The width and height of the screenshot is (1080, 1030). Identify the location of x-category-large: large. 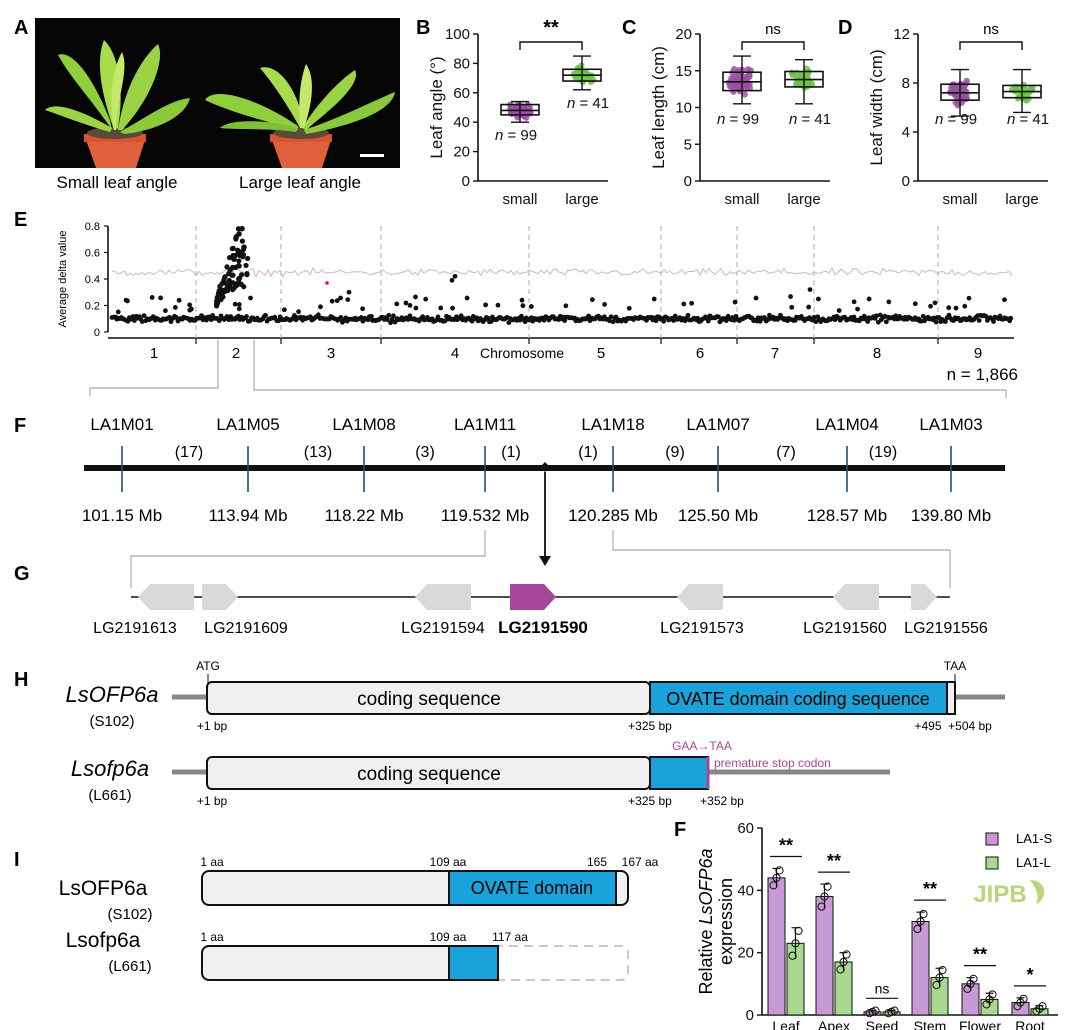
(803, 199).